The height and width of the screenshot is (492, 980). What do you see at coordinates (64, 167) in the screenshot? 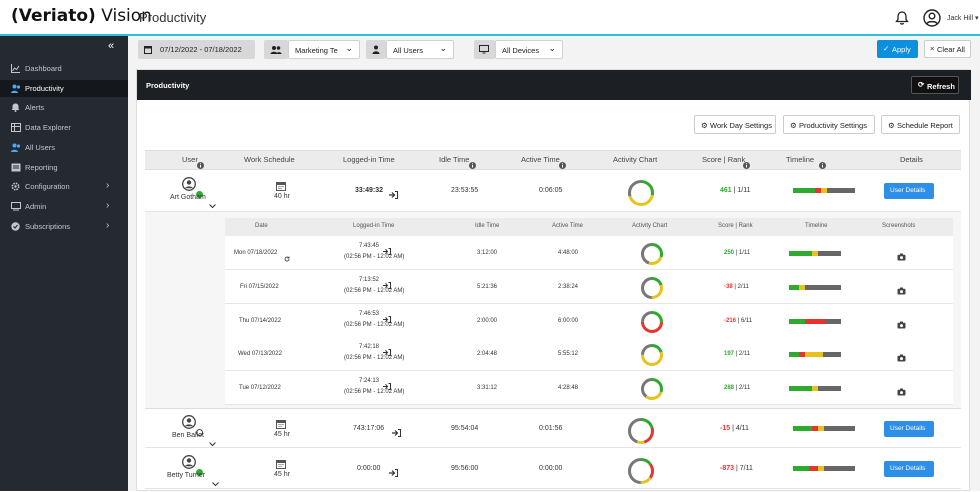
I see `sidebar-item-reporting: Reporting` at bounding box center [64, 167].